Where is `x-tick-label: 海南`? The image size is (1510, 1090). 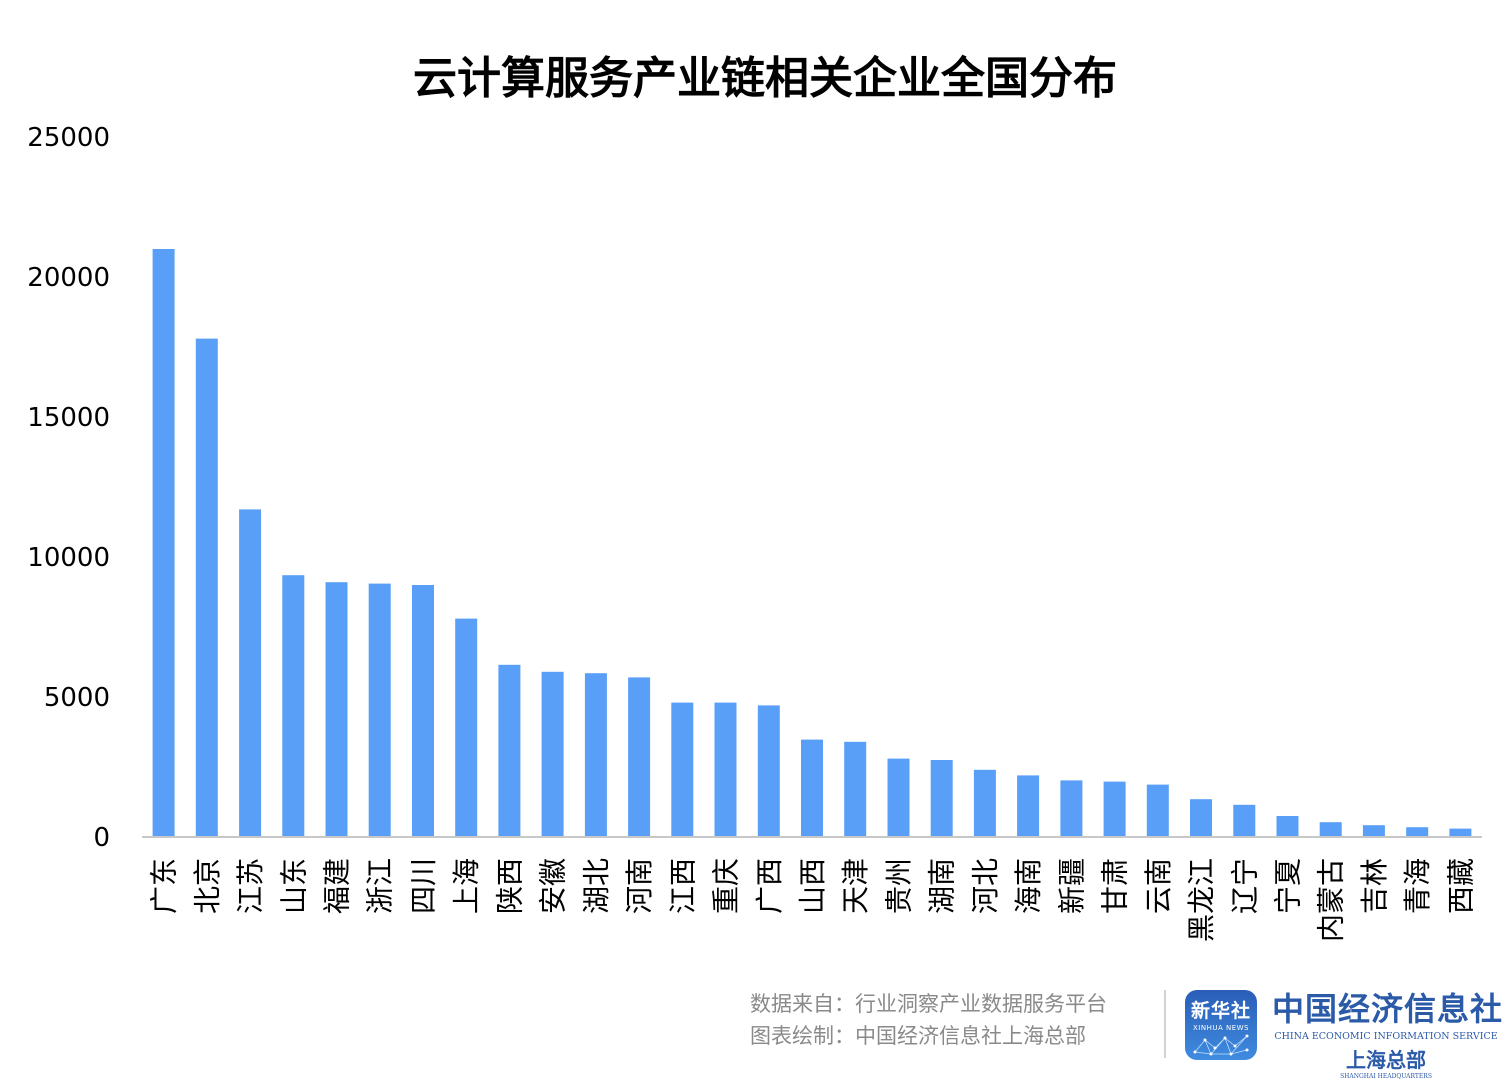 x-tick-label: 海南 is located at coordinates (1028, 886).